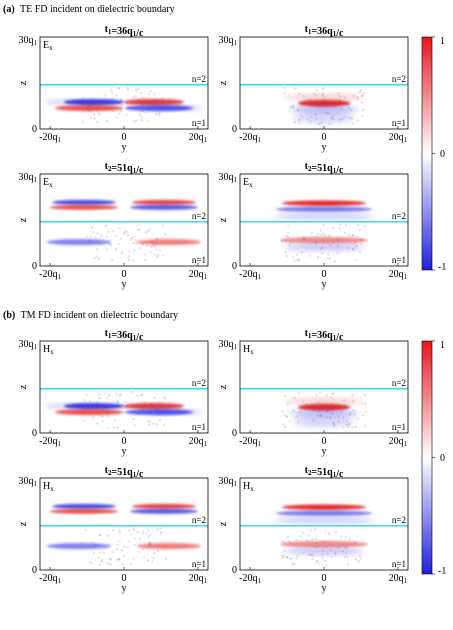  I want to click on colorbar-b-gradient, so click(427, 457).